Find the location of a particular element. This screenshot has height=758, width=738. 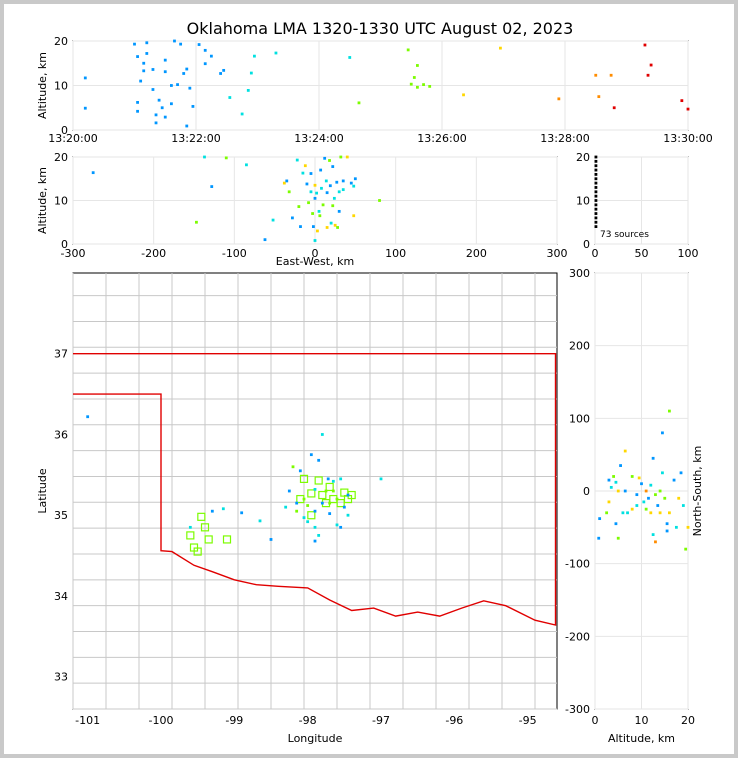

ns-altitude-y-tick-label: -100 is located at coordinates (577, 564).